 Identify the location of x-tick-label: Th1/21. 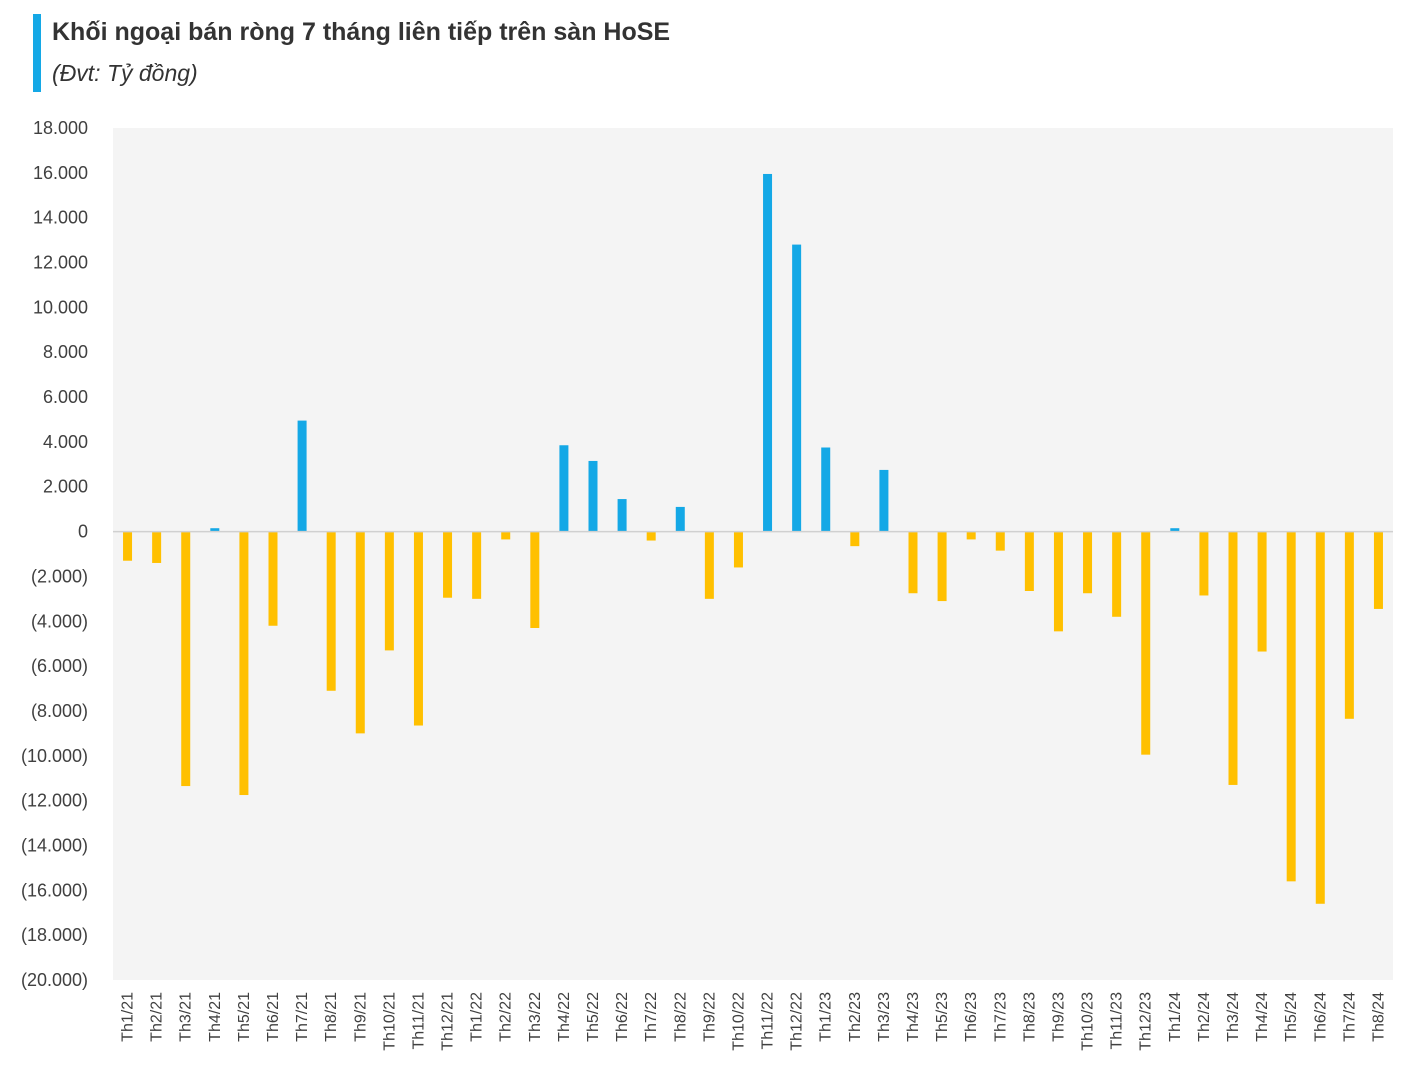
(128, 1017).